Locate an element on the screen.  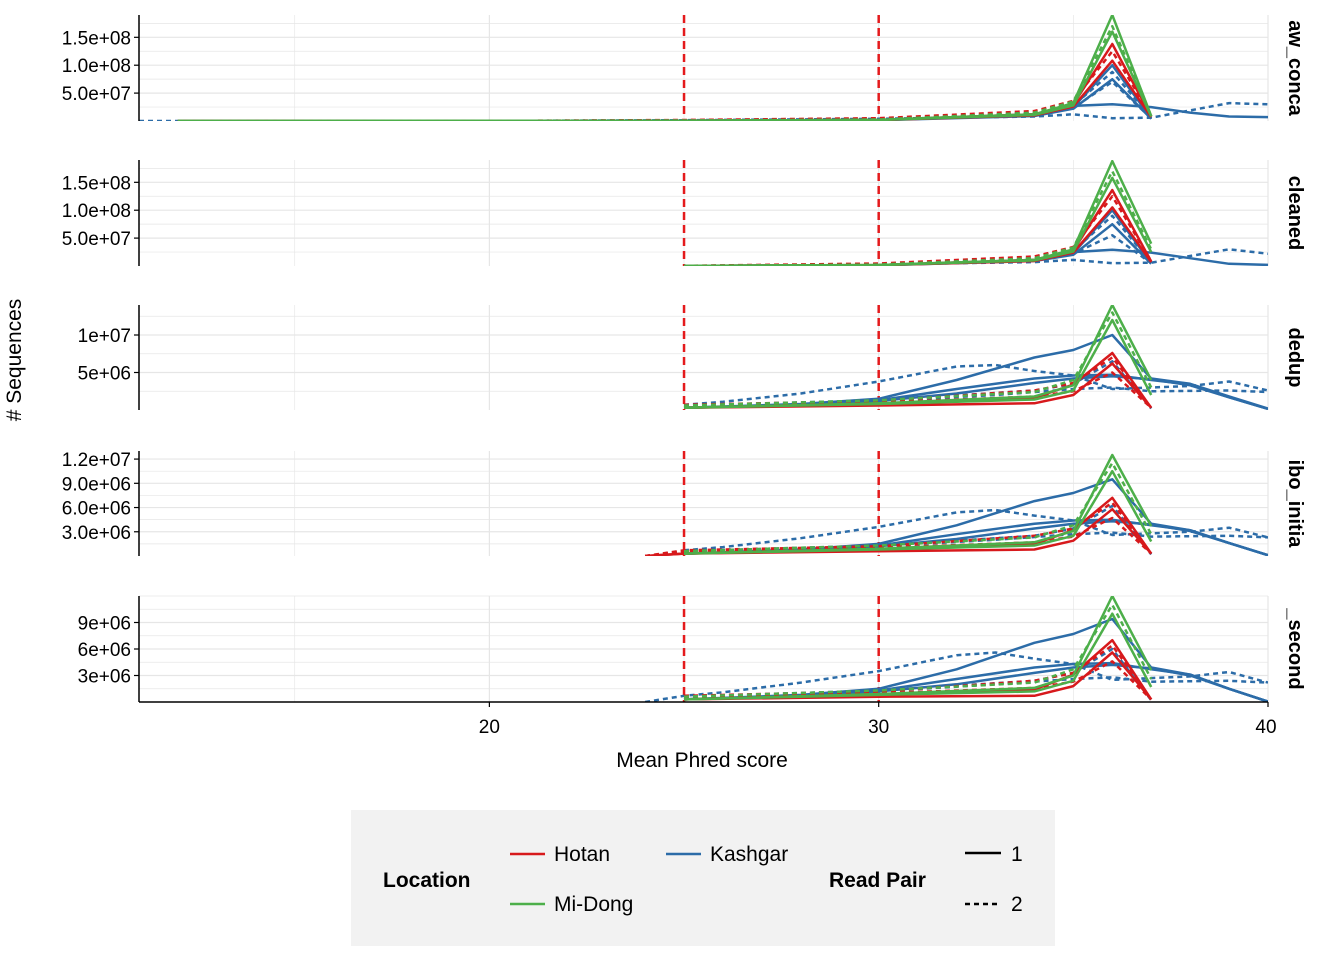
y-tick-label: 1.2e+07 is located at coordinates (96, 460).